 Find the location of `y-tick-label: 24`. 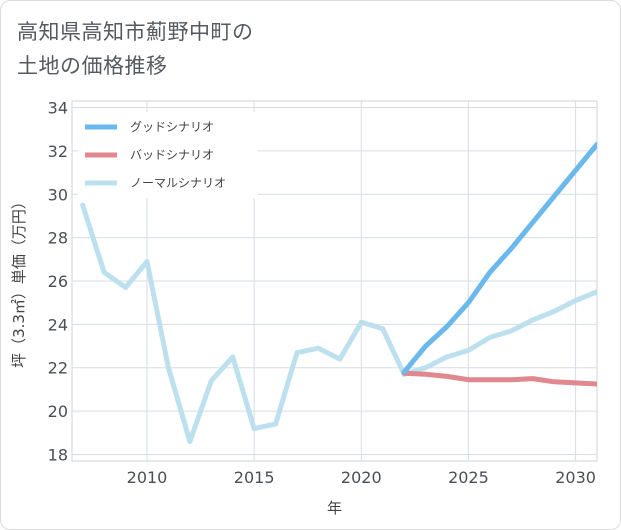

y-tick-label: 24 is located at coordinates (58, 324).